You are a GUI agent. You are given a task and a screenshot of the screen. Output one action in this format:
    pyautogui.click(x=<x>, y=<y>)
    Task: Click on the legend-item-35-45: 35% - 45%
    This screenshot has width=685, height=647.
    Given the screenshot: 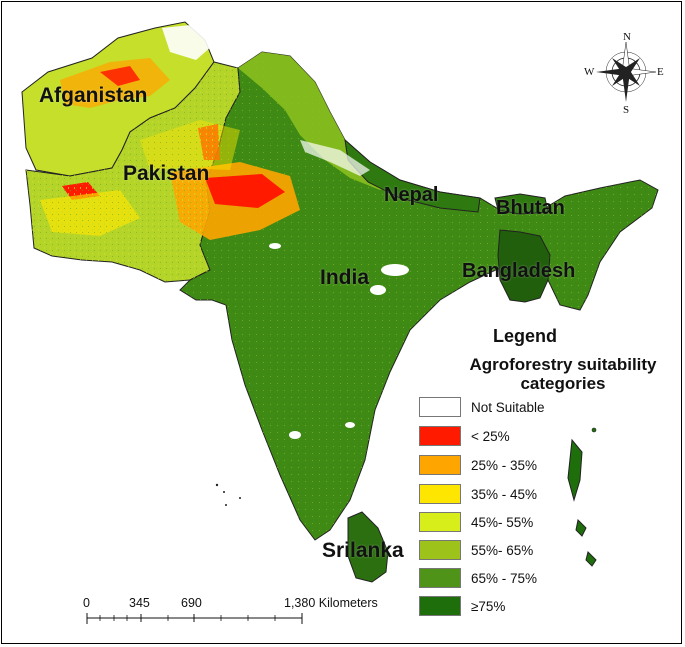 What is the action you would take?
    pyautogui.click(x=478, y=494)
    